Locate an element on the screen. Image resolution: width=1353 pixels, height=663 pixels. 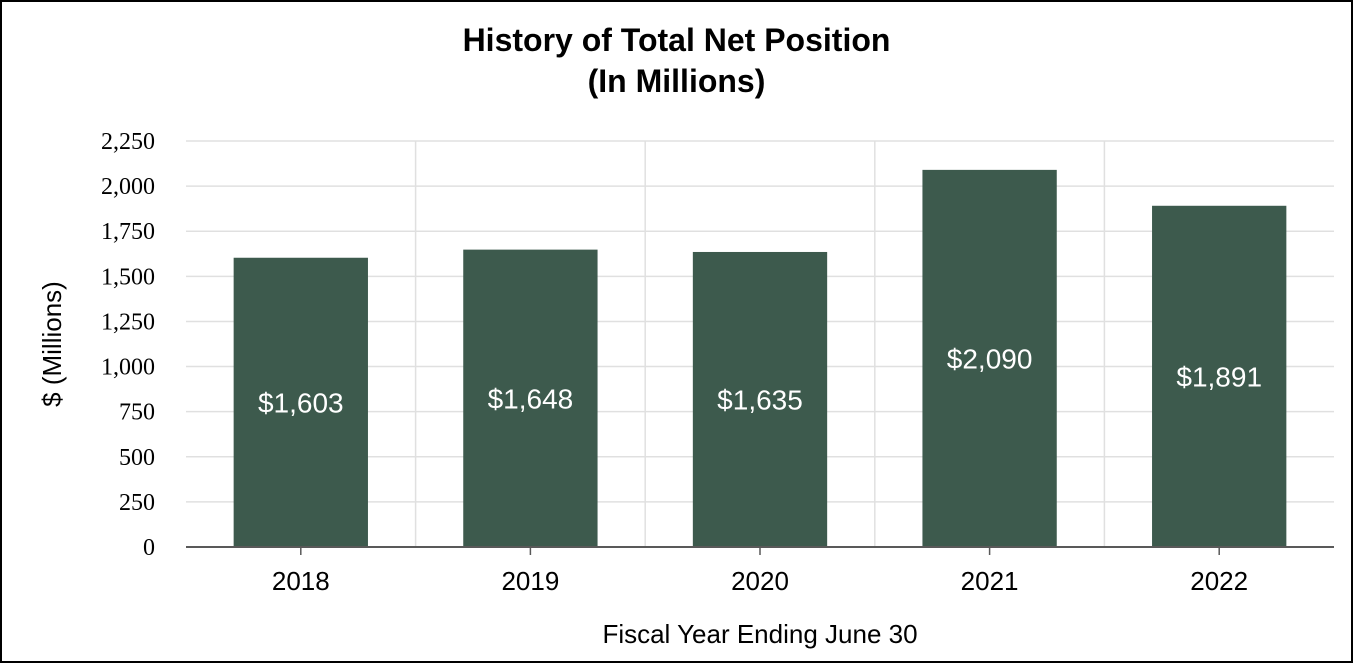
data-label-2020: $1,635 is located at coordinates (760, 399).